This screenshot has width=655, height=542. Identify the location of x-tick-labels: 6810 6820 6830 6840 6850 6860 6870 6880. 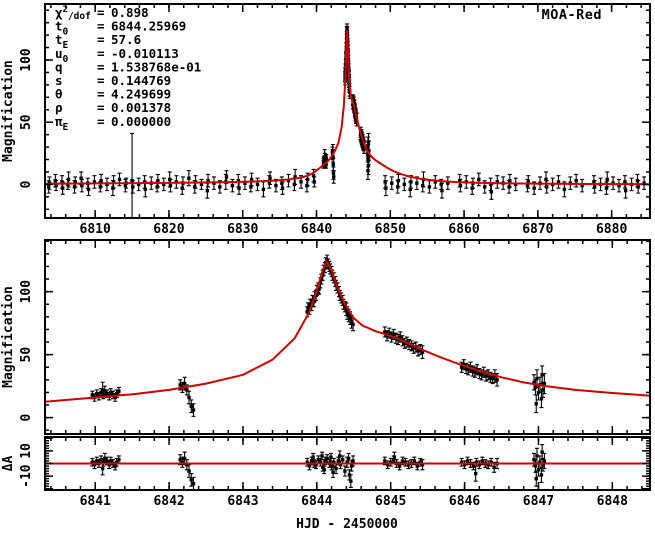
(354, 229).